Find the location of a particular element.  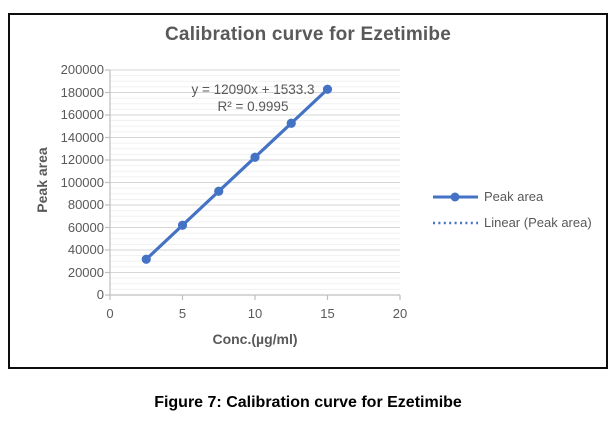

y-tick-label: 40000 is located at coordinates (85, 249).